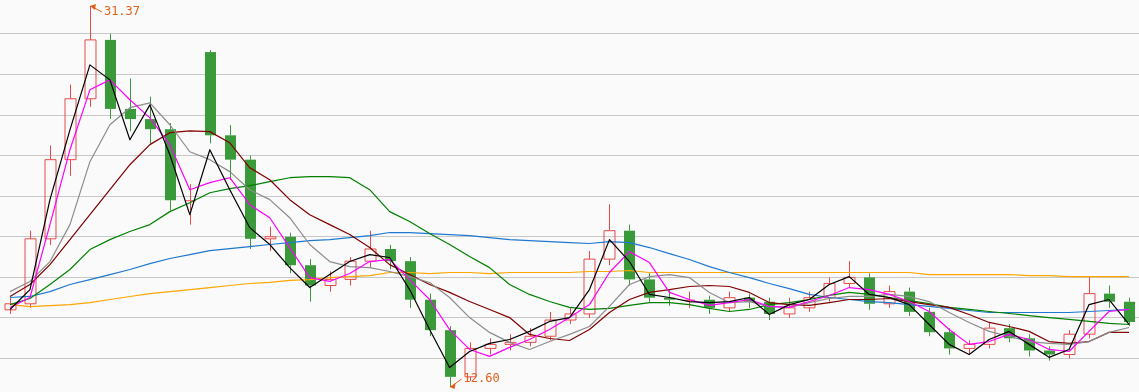 The width and height of the screenshot is (1139, 392). I want to click on annotation: 31.37, so click(122, 11).